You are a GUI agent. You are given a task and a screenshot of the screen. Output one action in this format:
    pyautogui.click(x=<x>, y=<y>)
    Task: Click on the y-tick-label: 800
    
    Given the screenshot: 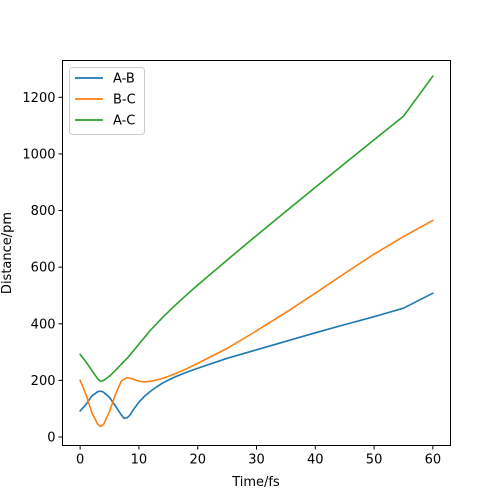 What is the action you would take?
    pyautogui.click(x=43, y=211)
    